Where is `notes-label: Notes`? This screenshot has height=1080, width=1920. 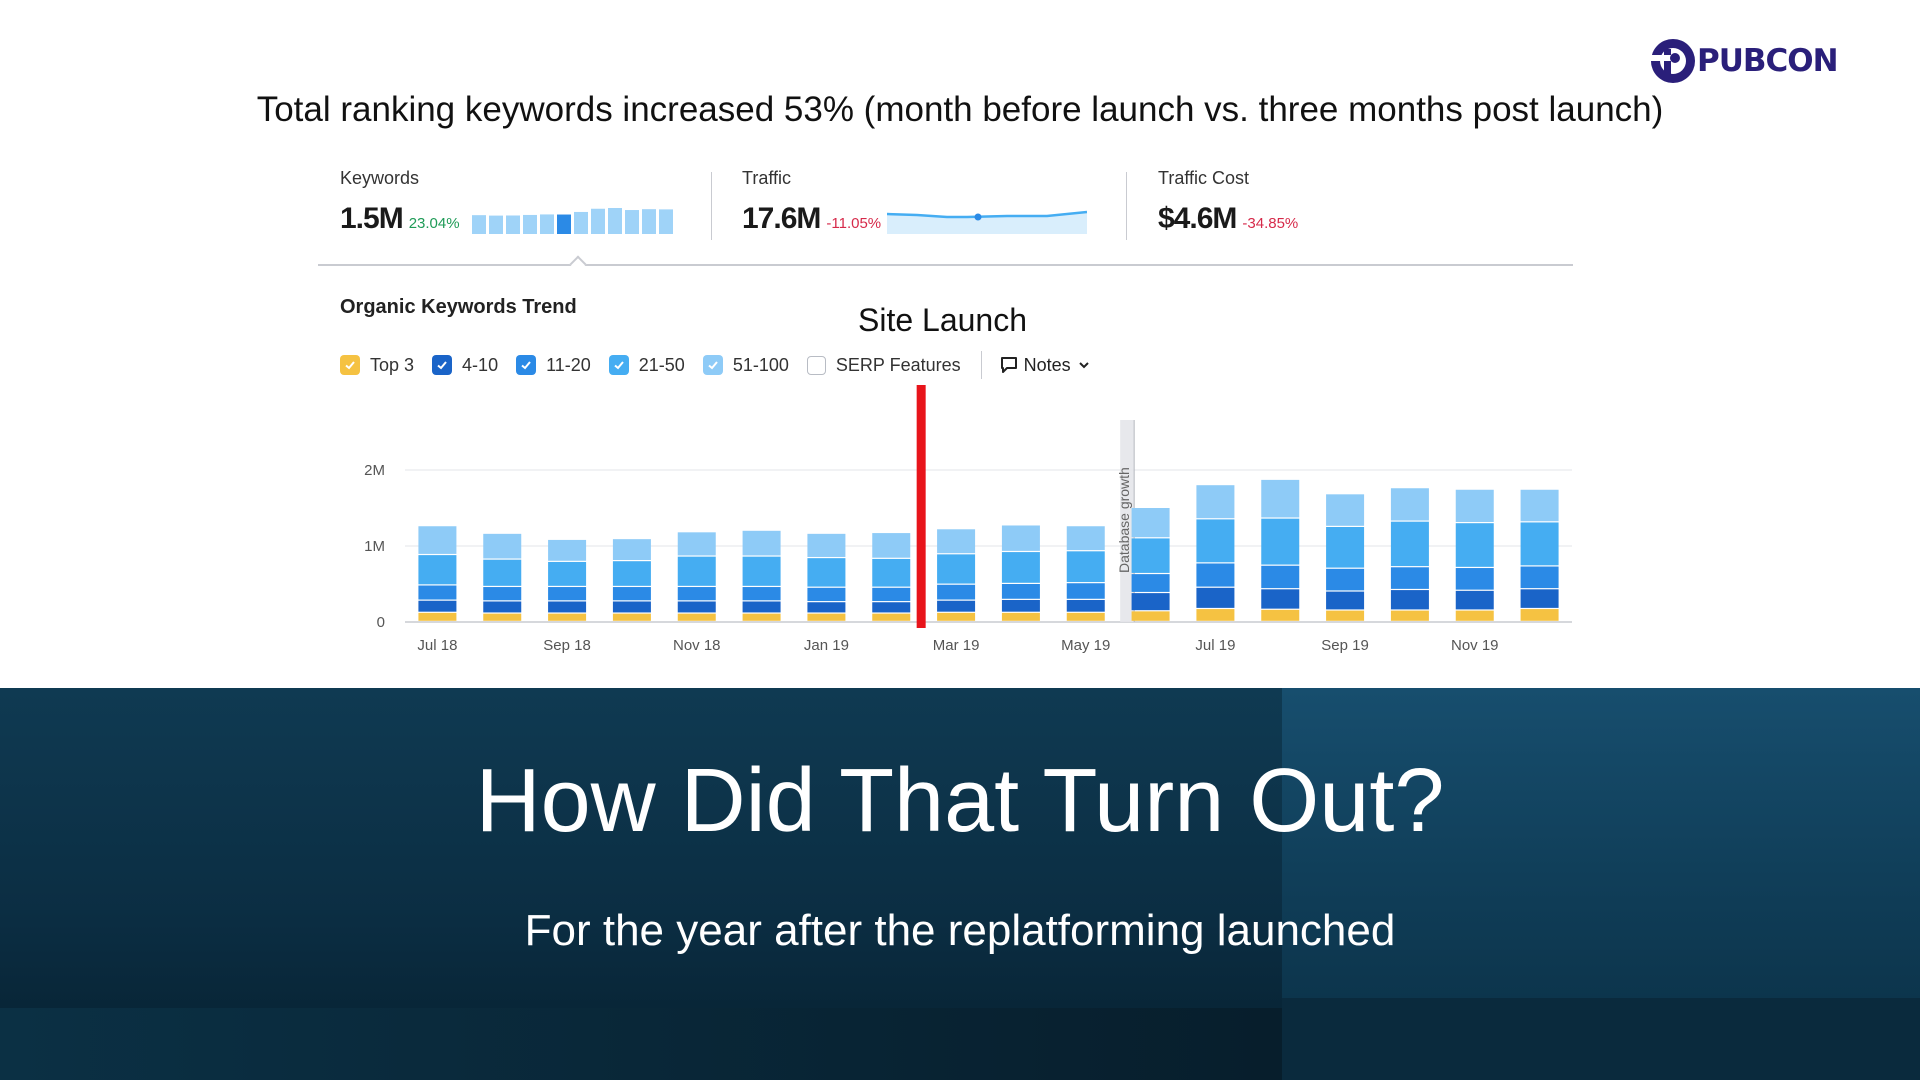 notes-label: Notes is located at coordinates (1047, 364).